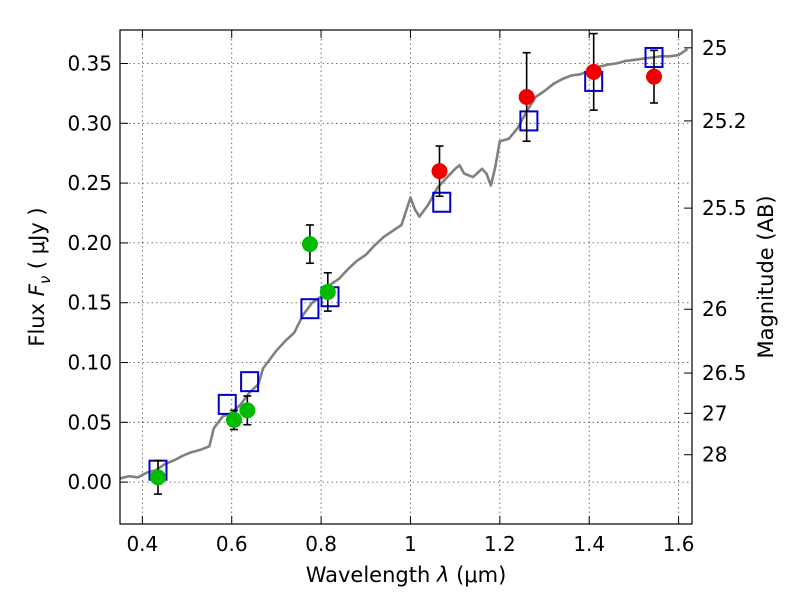 This screenshot has width=800, height=600. Describe the element at coordinates (410, 544) in the screenshot. I see `x-tick-label: 1` at that location.